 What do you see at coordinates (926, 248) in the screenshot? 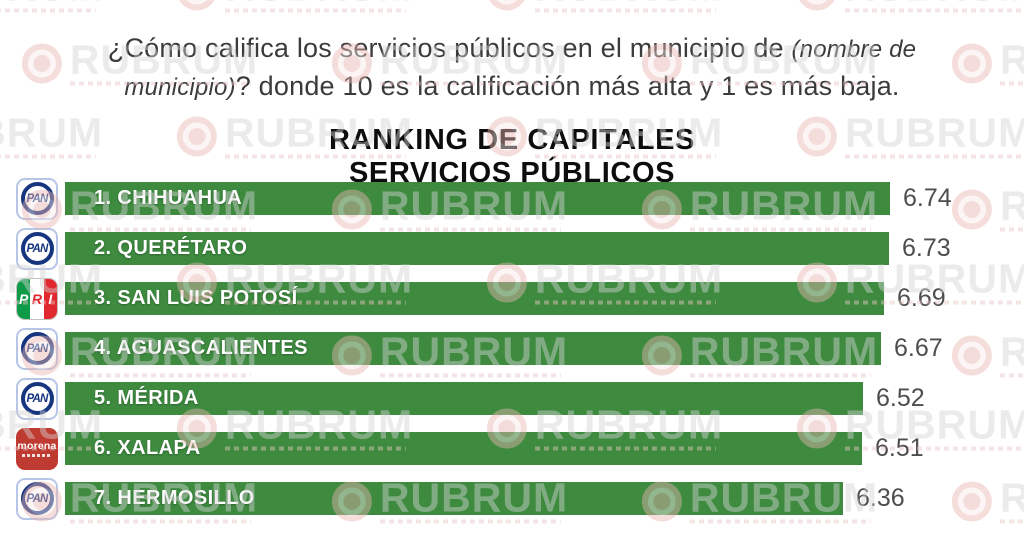
I see `bar-value: 6.73` at bounding box center [926, 248].